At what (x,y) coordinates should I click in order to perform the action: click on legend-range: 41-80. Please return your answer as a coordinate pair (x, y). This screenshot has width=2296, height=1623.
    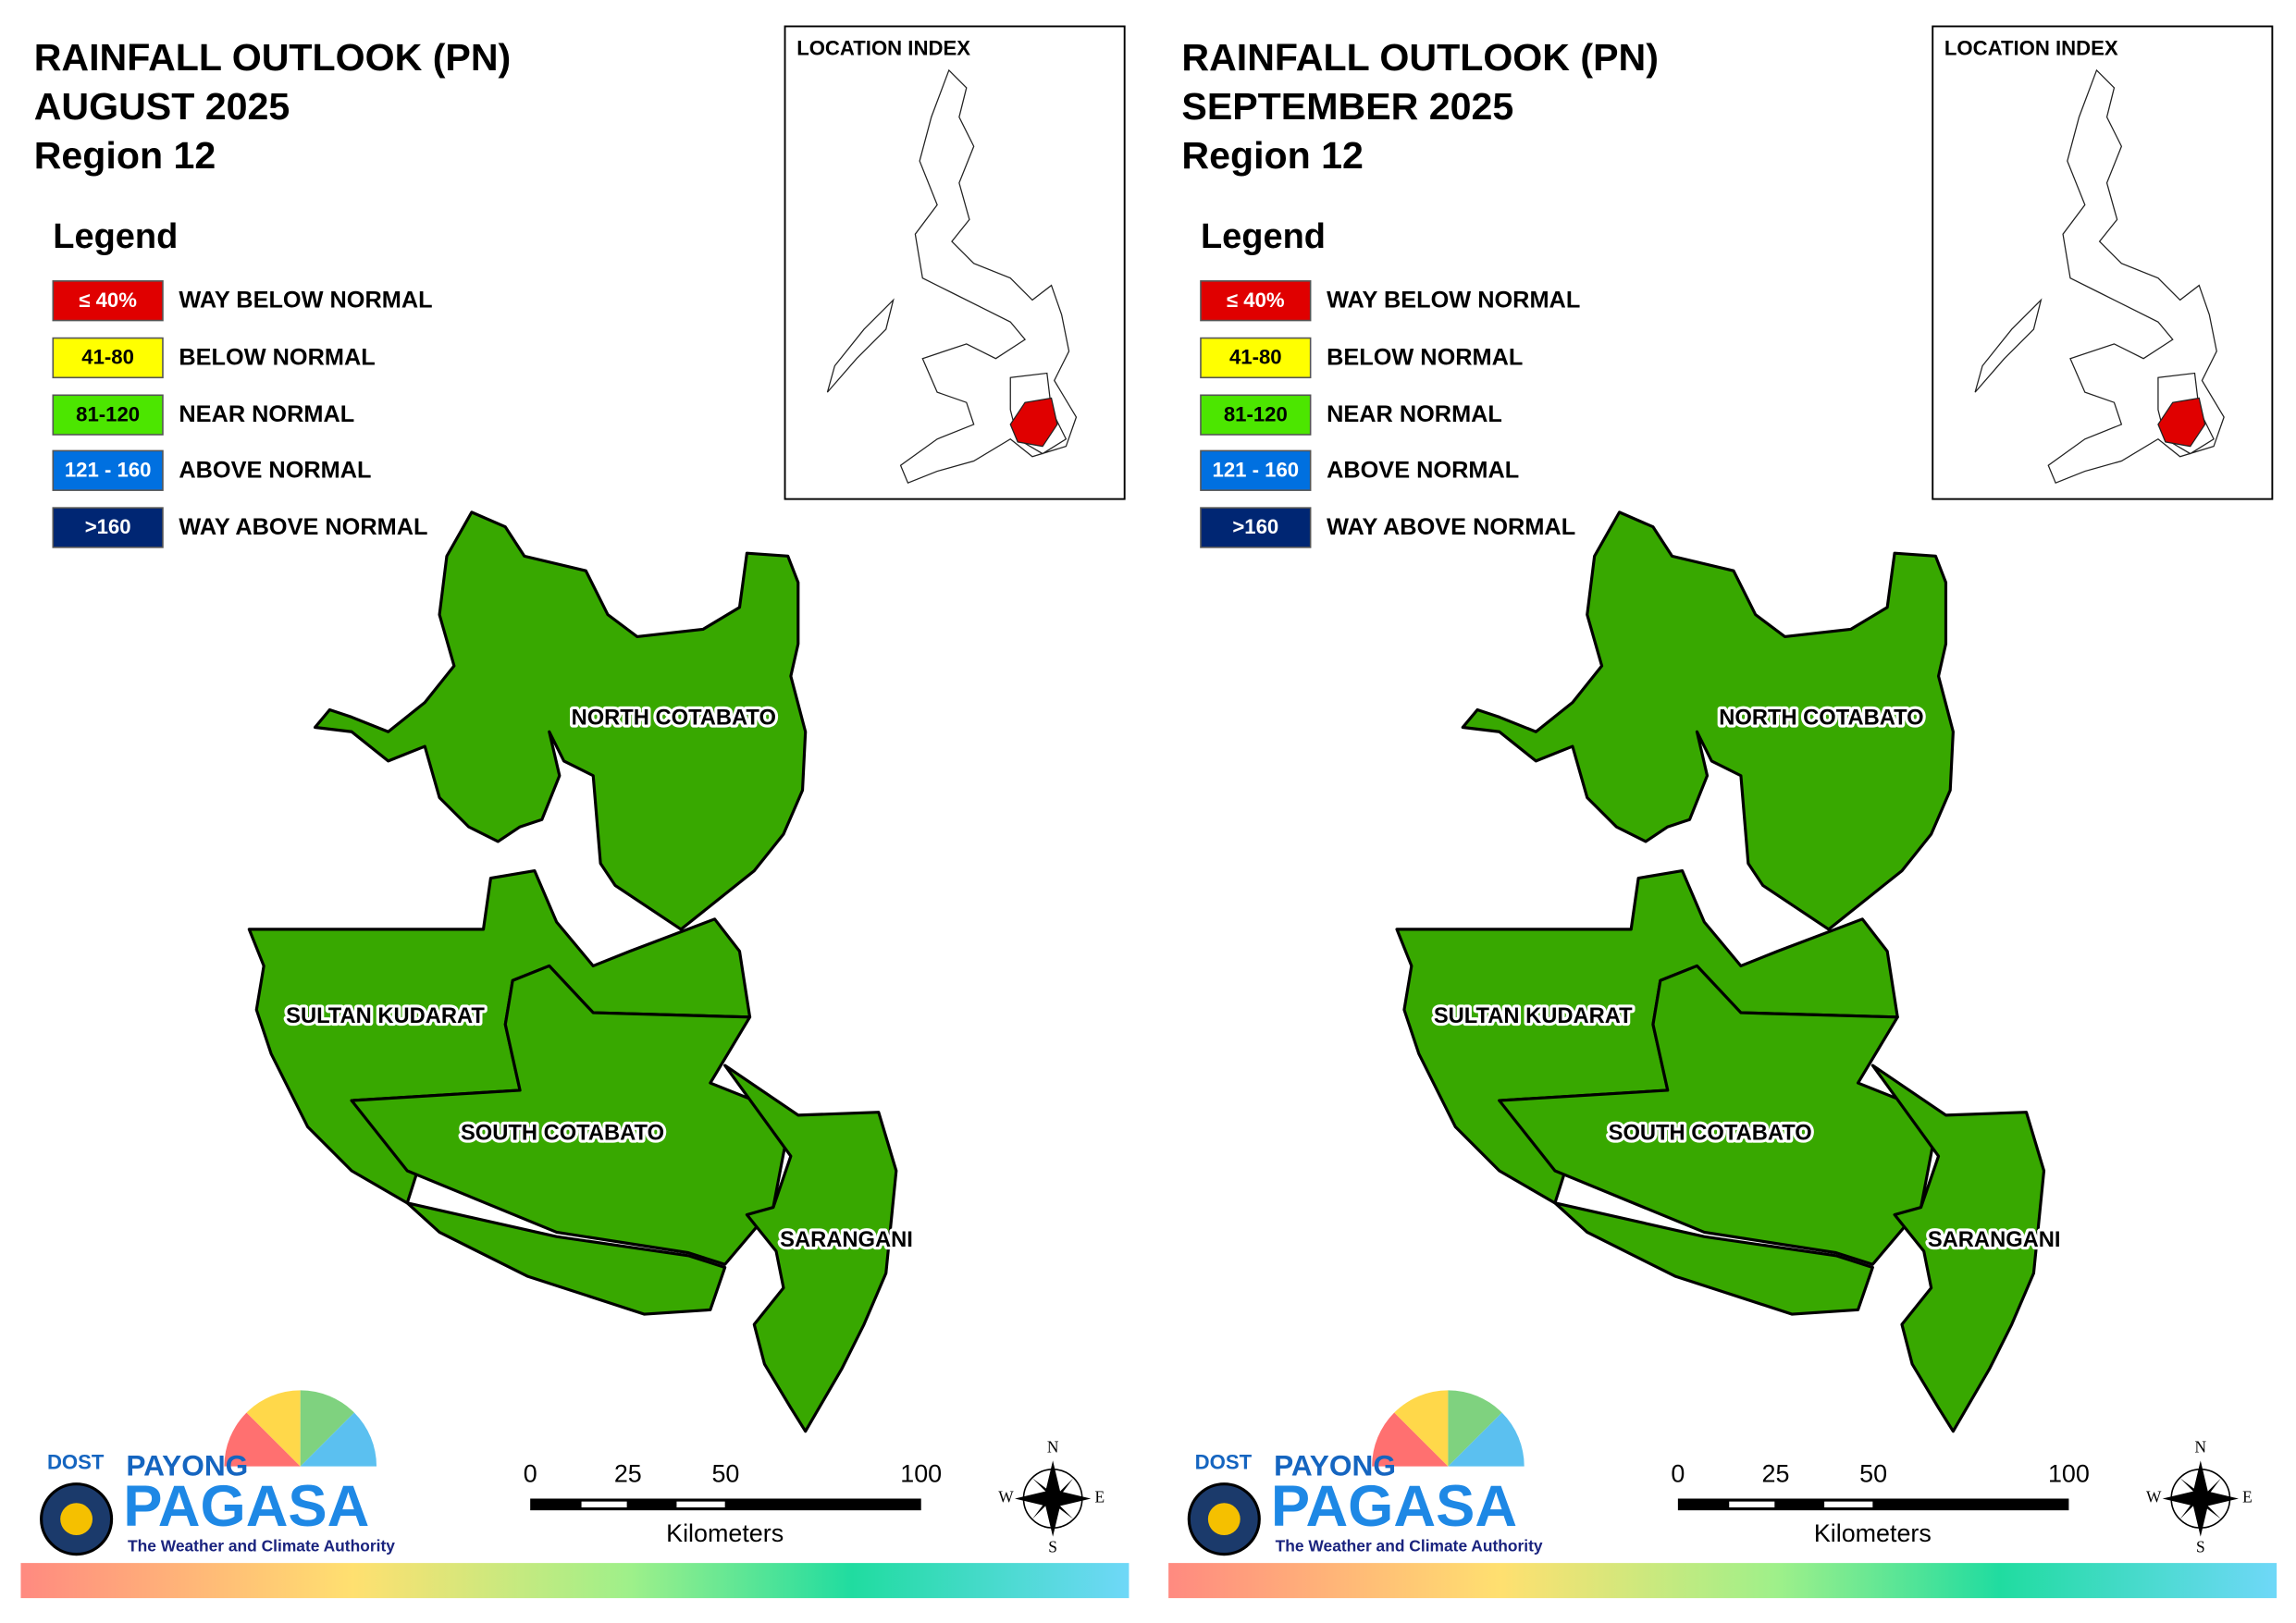
    Looking at the image, I should click on (1255, 357).